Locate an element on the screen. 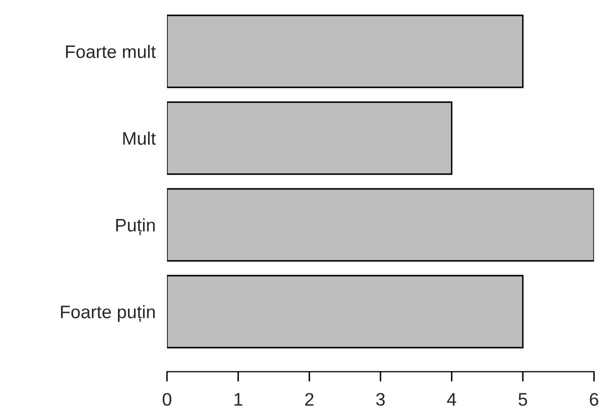 This screenshot has width=600, height=413. y-tick-label: Mult is located at coordinates (139, 138).